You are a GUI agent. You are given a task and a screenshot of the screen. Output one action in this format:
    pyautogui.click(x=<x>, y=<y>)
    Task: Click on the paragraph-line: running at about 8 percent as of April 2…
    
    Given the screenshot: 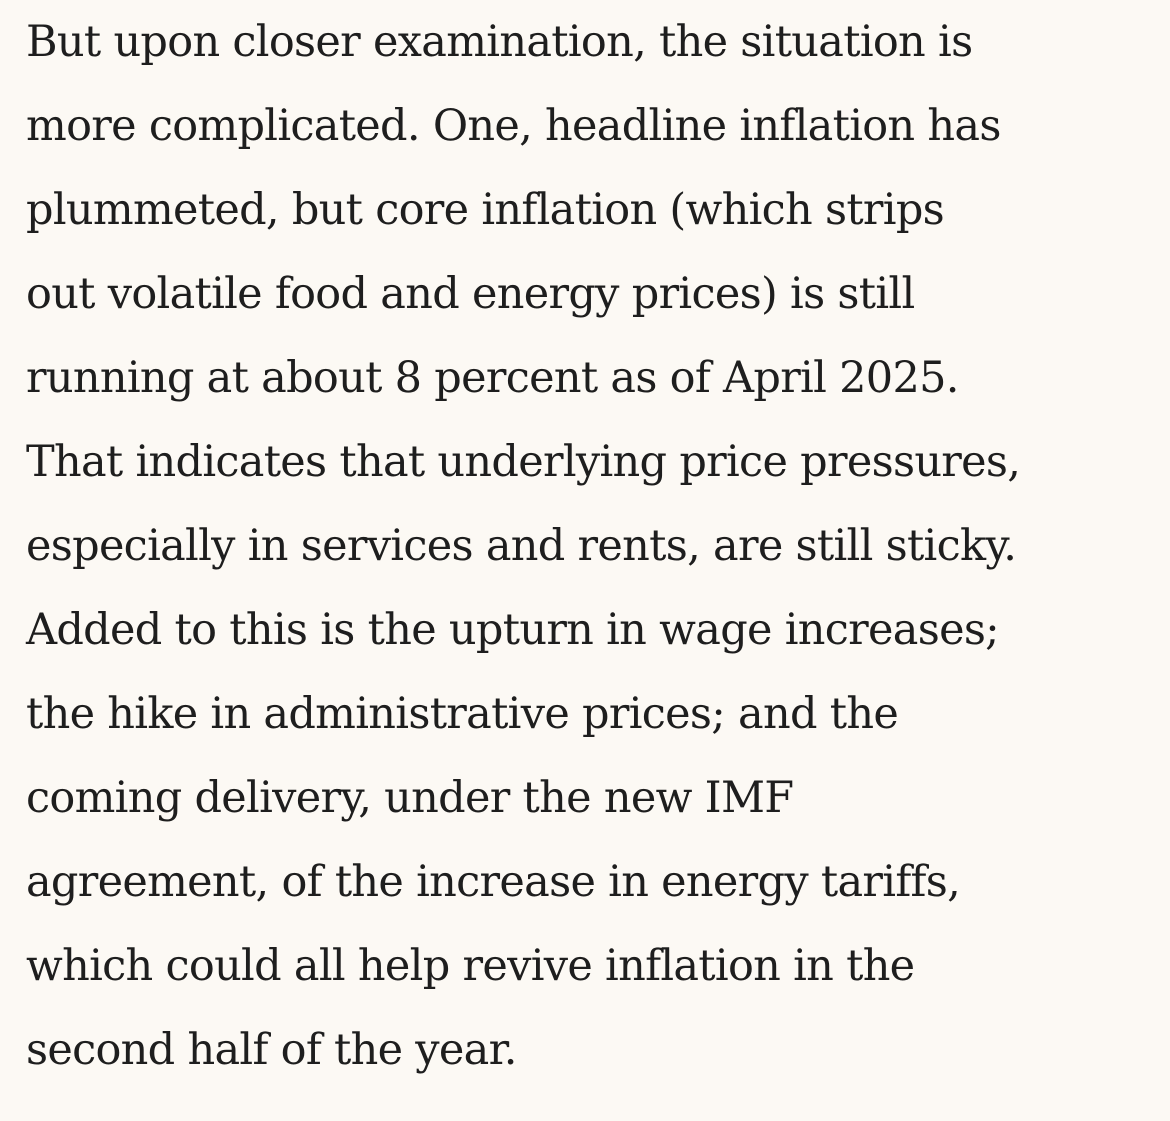 What is the action you would take?
    pyautogui.click(x=492, y=378)
    